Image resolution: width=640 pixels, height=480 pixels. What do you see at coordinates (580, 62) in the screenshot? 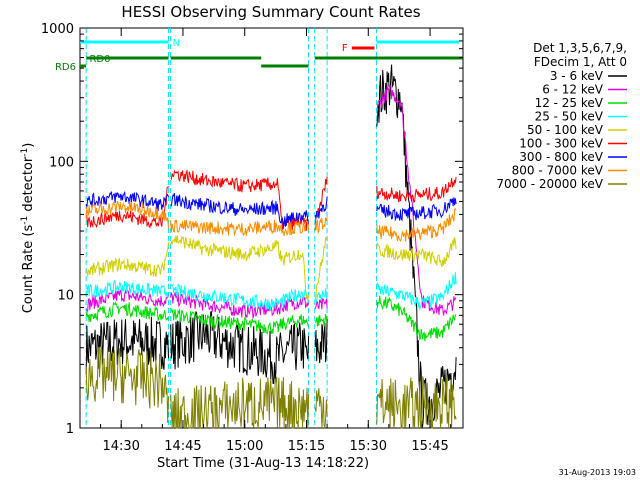
I see `legend-header-2: FDecim 1, Att 0` at bounding box center [580, 62].